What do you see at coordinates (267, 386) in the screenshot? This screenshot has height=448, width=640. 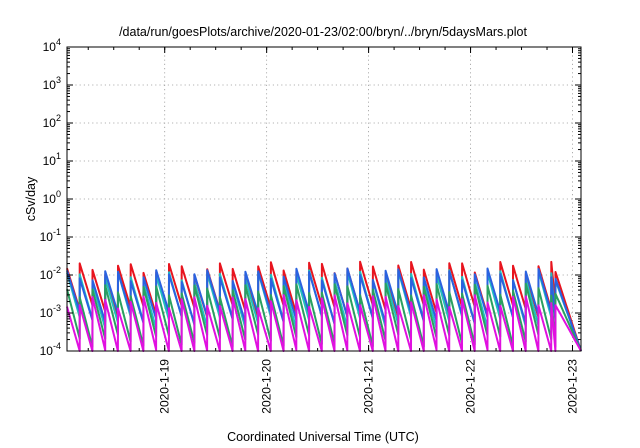 I see `x-tick-label: 2020-1-20` at bounding box center [267, 386].